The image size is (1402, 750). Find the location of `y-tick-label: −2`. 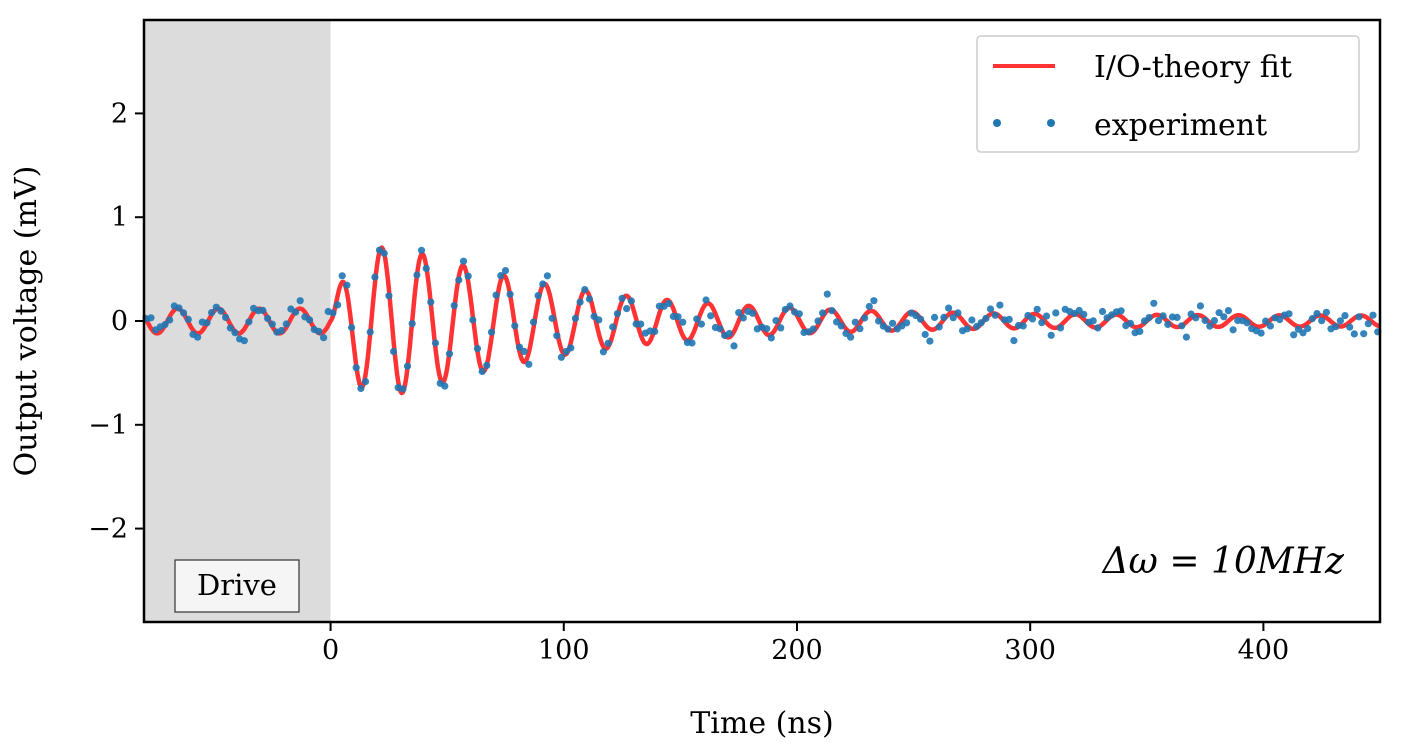

y-tick-label: −2 is located at coordinates (108, 529).